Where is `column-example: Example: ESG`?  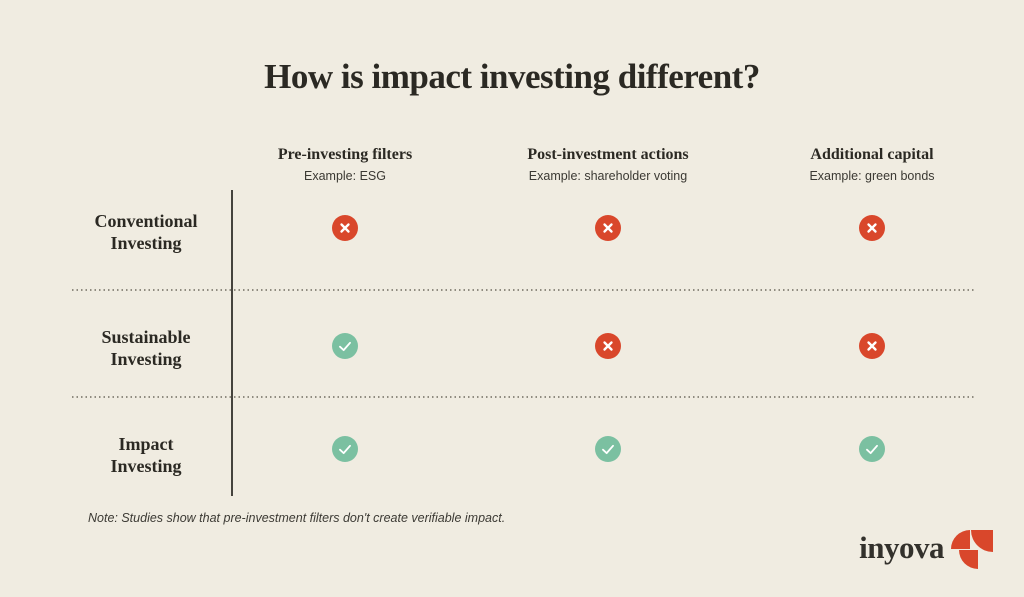 column-example: Example: ESG is located at coordinates (345, 176).